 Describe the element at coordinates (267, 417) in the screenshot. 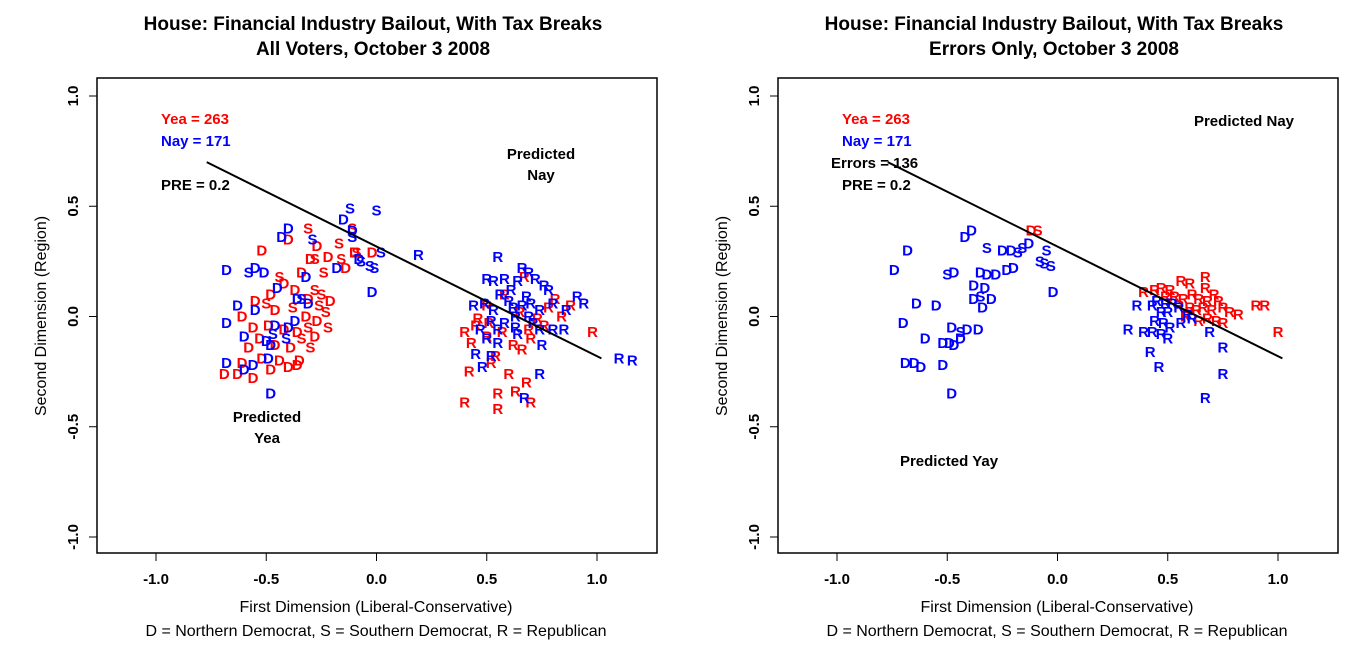

I see `predicted-yea-label-line1: Predicted` at that location.